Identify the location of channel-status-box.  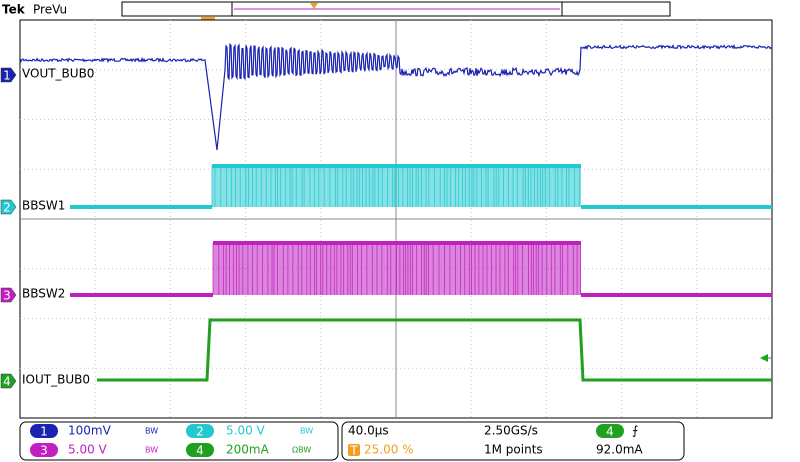
(179, 441).